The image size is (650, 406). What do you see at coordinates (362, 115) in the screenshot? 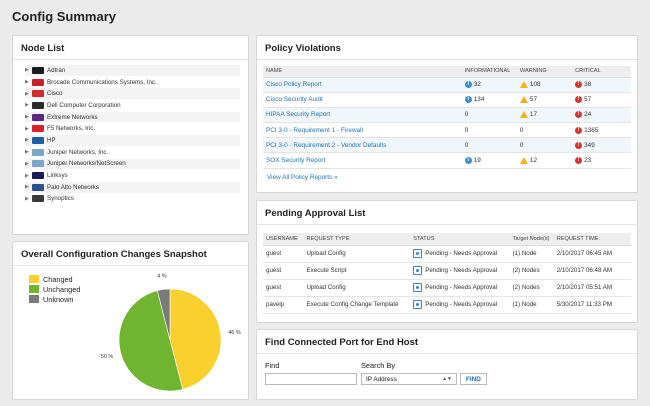
I see `policy-name-cell: HIPAA Security Report` at bounding box center [362, 115].